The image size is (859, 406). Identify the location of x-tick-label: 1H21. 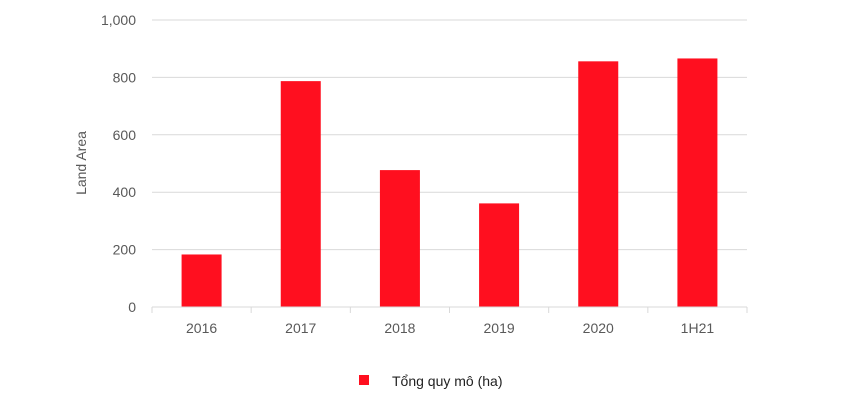
(698, 328).